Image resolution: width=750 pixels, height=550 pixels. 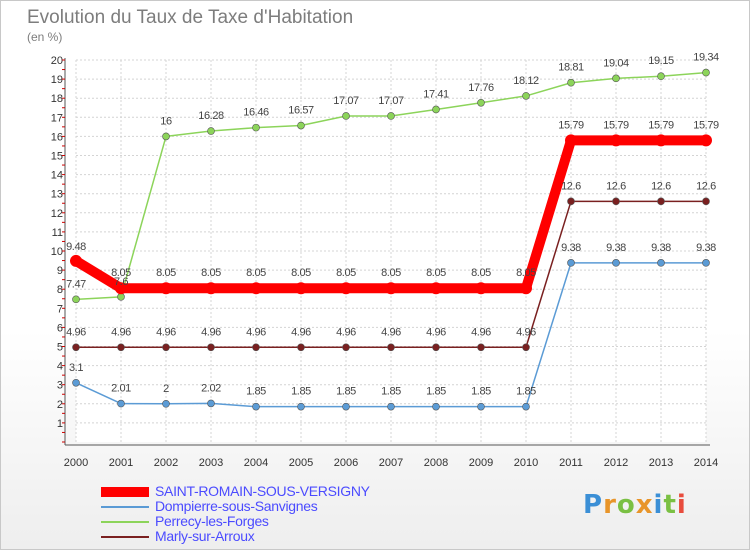 I want to click on y-tick-label: 15, so click(x=57, y=157).